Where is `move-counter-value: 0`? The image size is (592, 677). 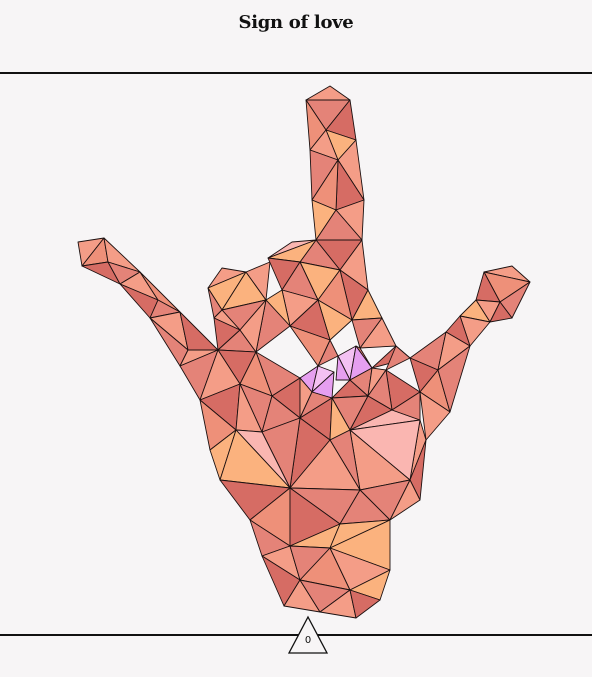 move-counter-value: 0 is located at coordinates (308, 640).